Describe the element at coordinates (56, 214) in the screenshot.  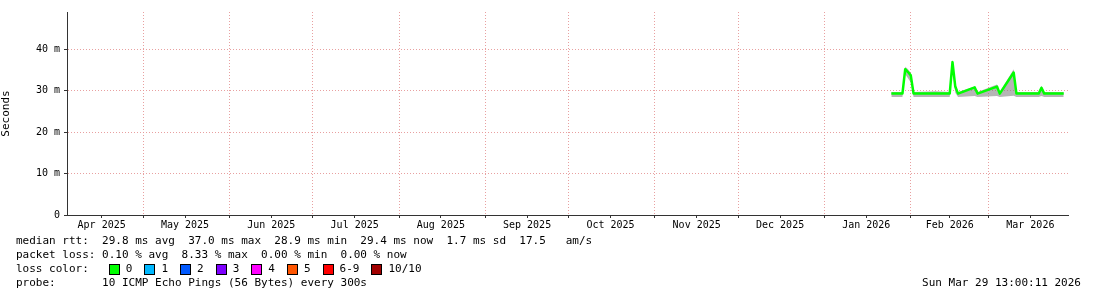
I see `y-tick-label: 0` at that location.